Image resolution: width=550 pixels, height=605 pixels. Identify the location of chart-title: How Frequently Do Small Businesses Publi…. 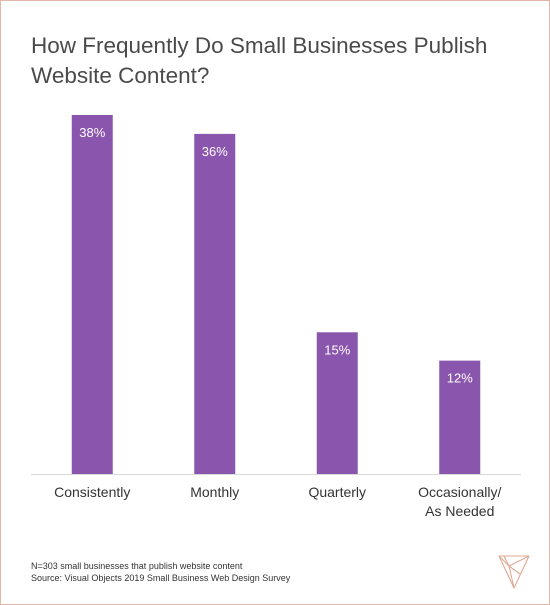
(259, 60).